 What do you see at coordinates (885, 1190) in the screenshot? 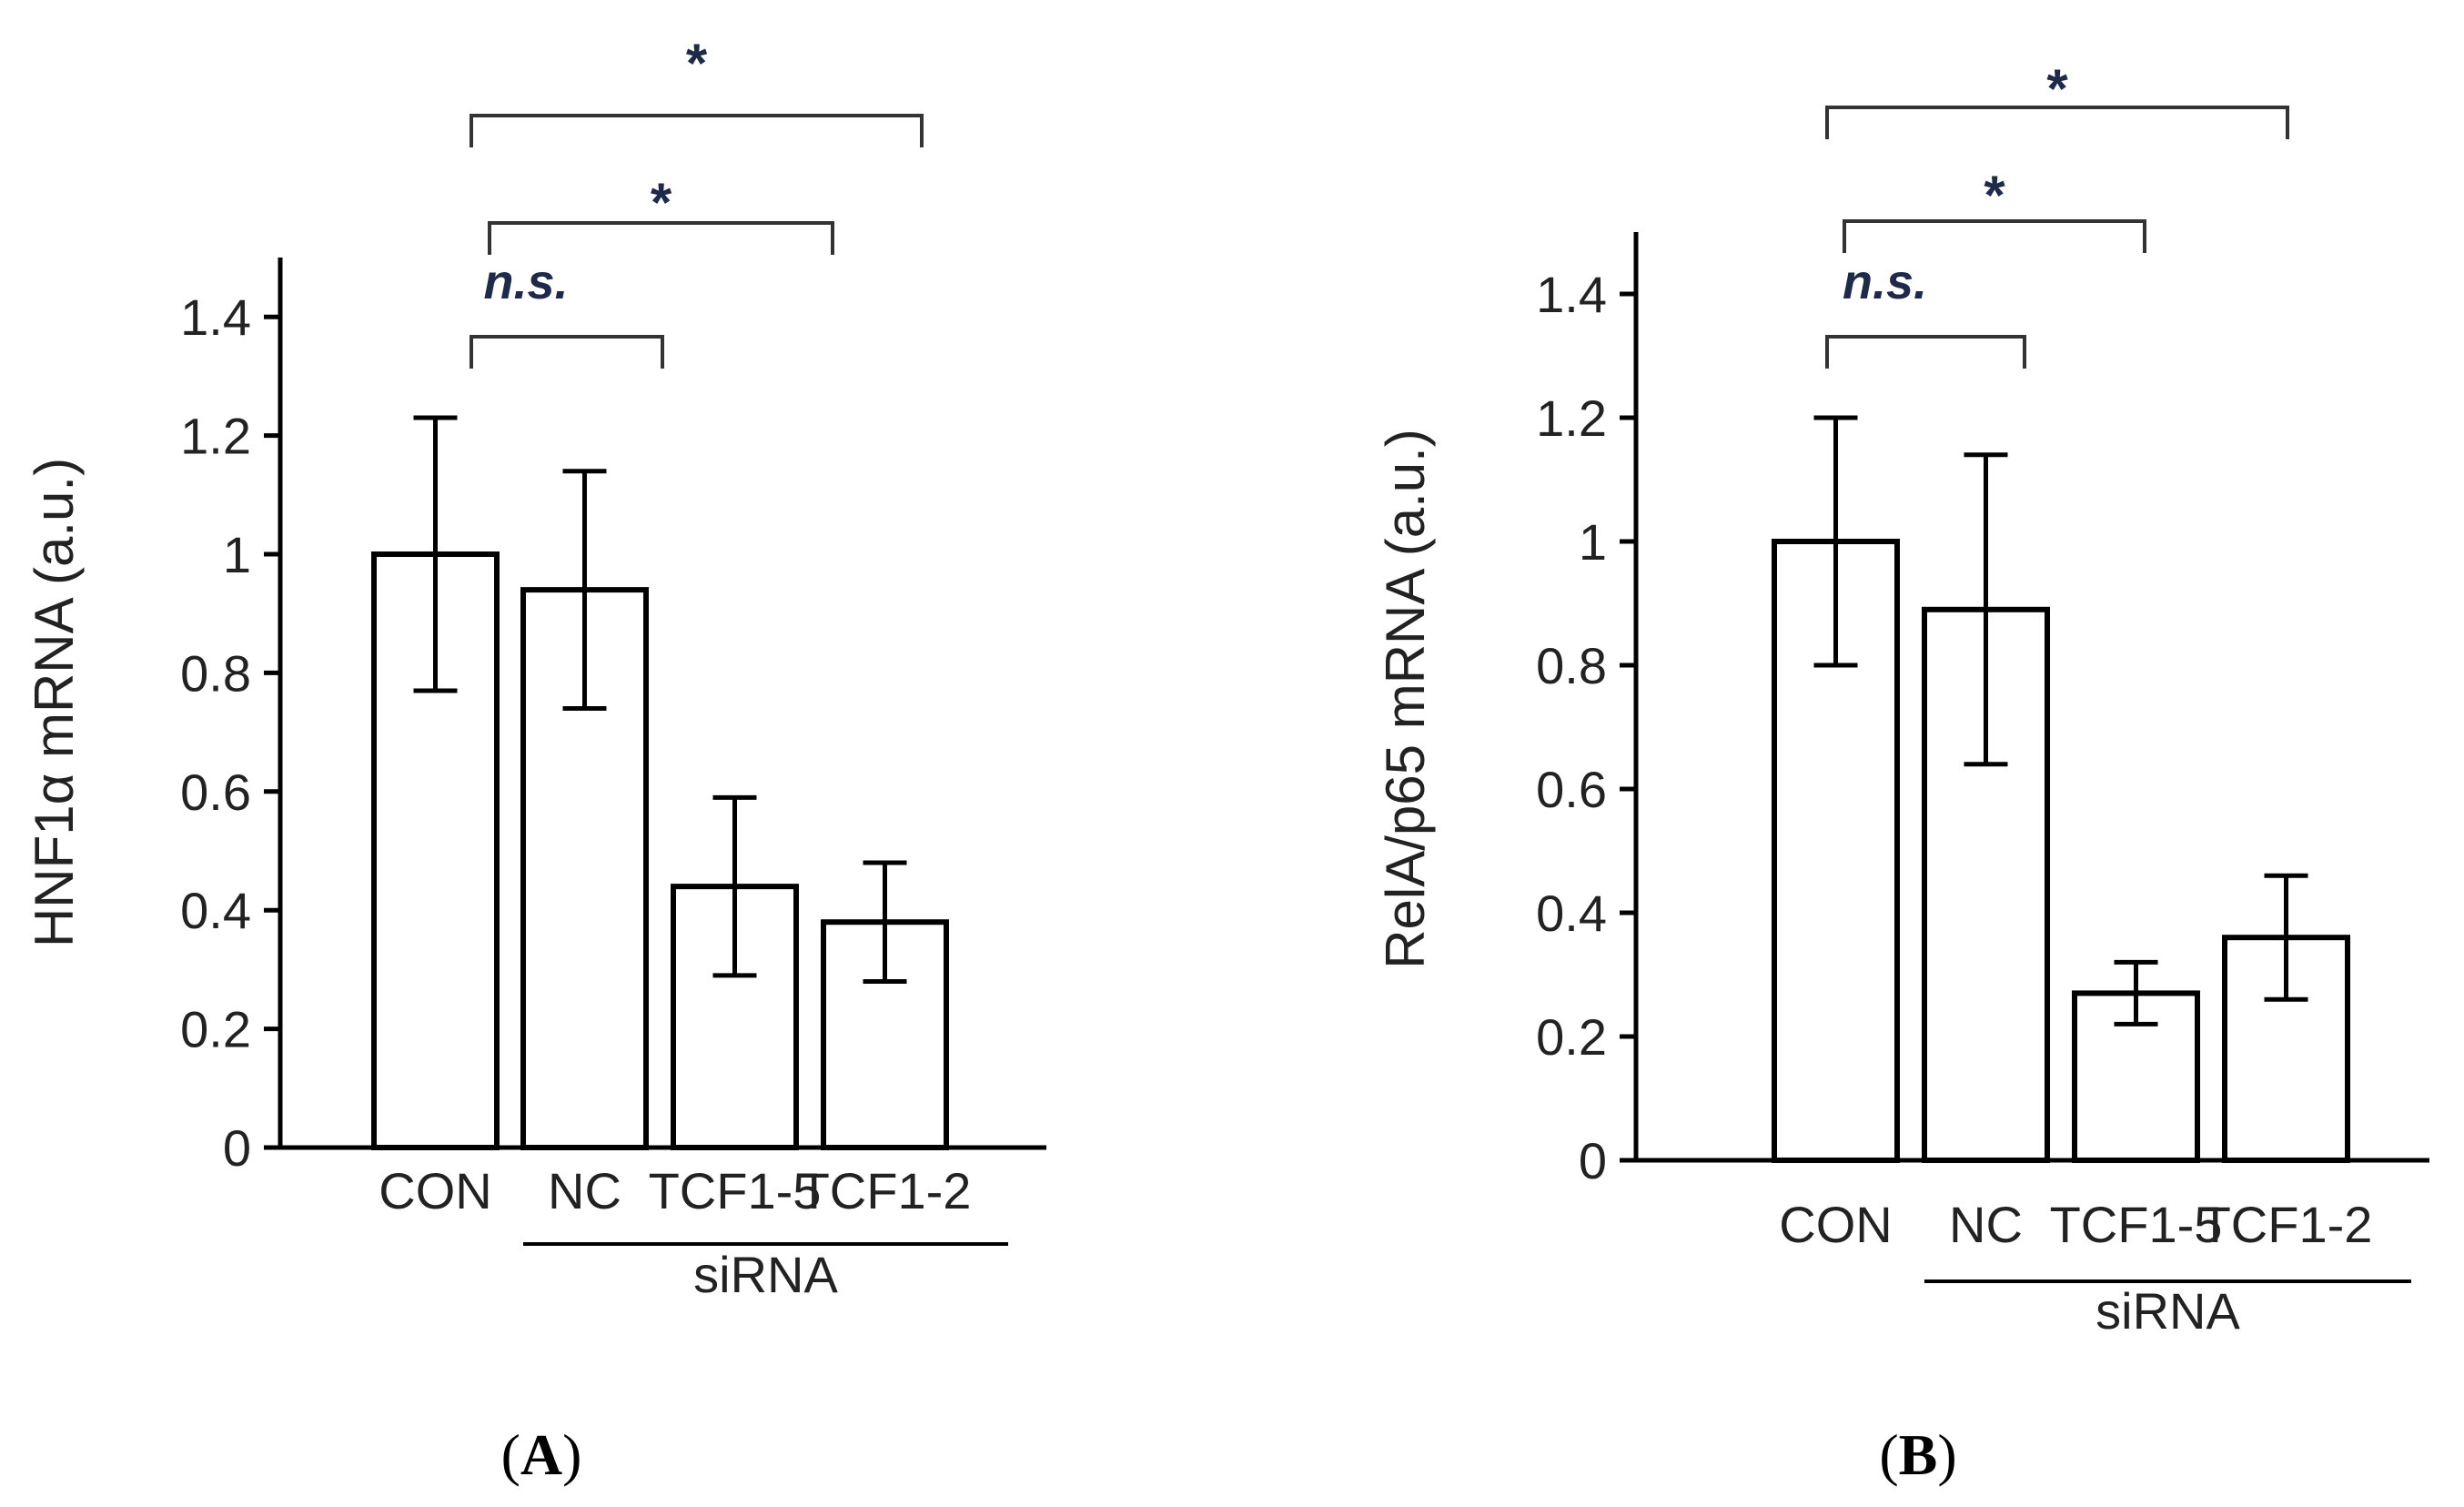
I see `chart-a-category-label: TCF1-2` at bounding box center [885, 1190].